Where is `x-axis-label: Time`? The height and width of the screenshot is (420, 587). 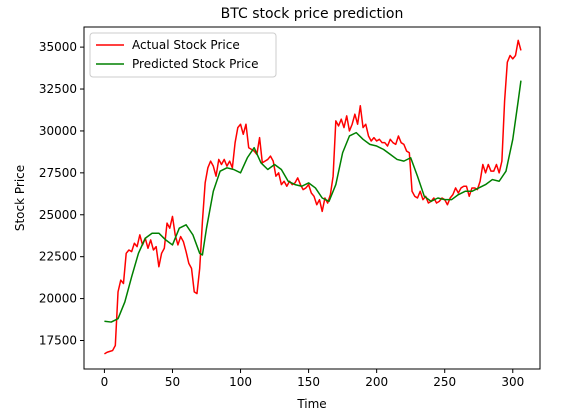
x-axis-label: Time is located at coordinates (311, 404).